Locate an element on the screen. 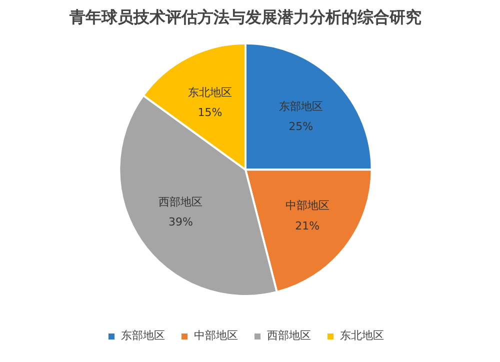  slice-label: 东部地区 is located at coordinates (300, 106).